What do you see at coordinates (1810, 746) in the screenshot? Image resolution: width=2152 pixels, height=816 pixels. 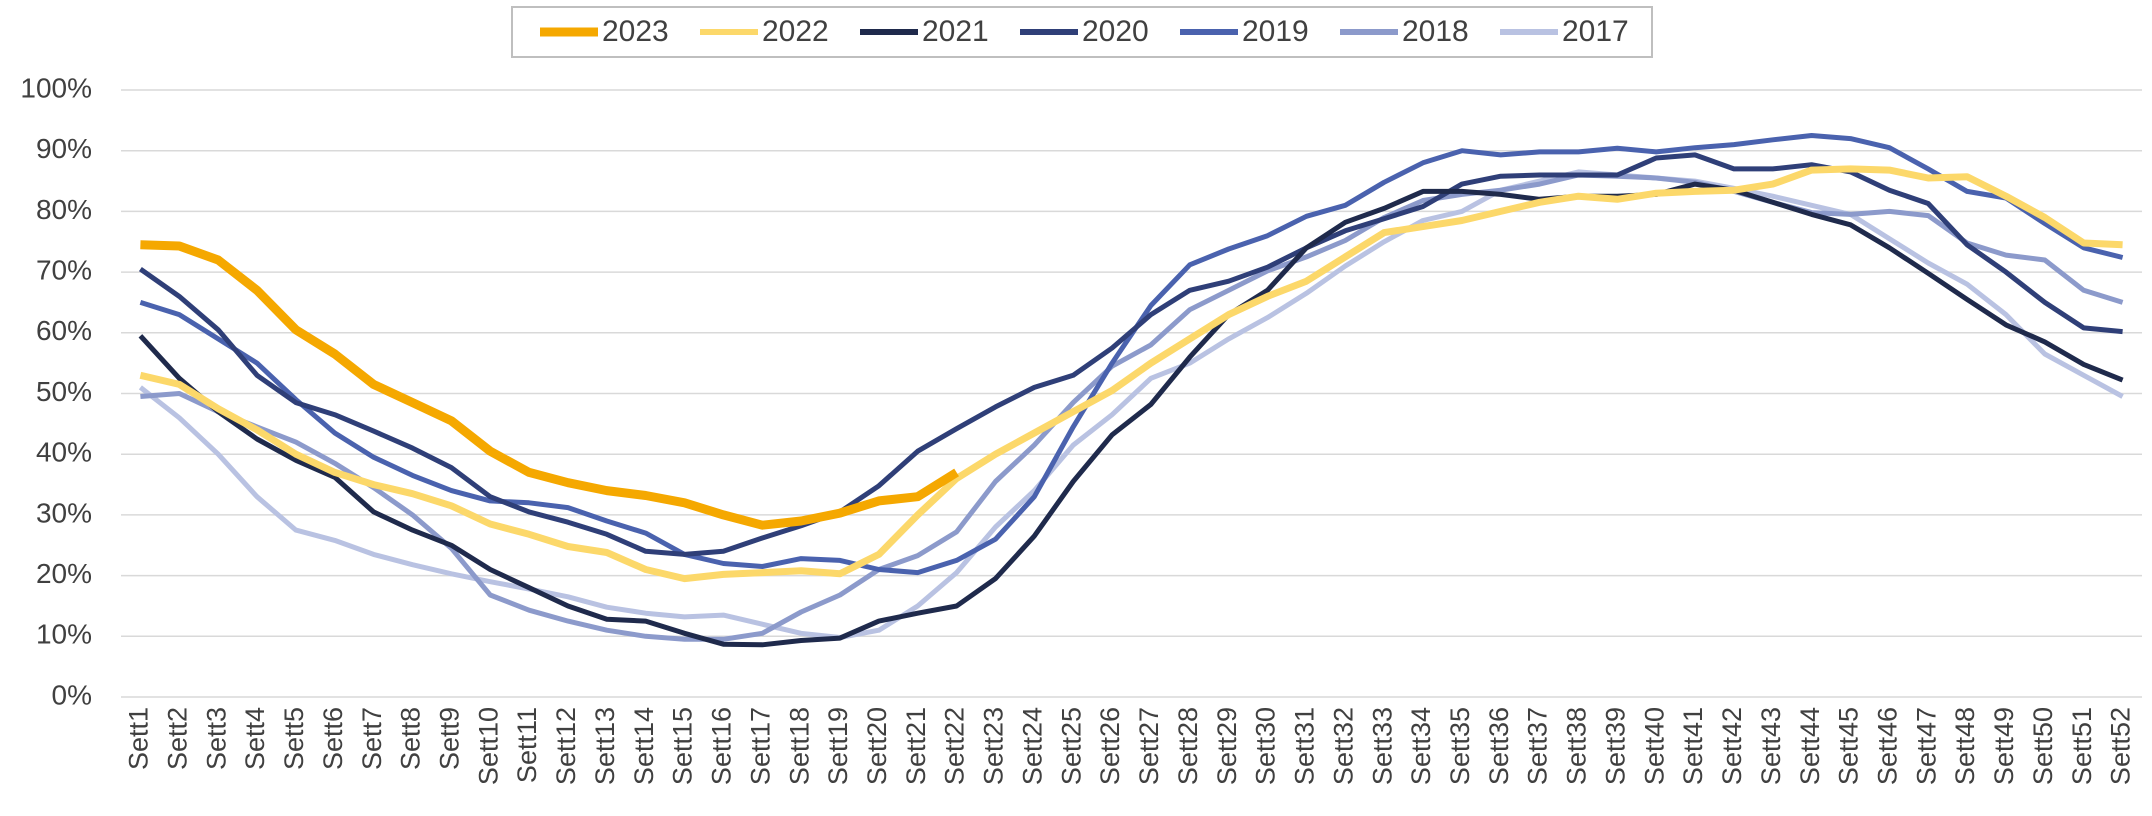 I see `x-tick-label: Sett44` at bounding box center [1810, 746].